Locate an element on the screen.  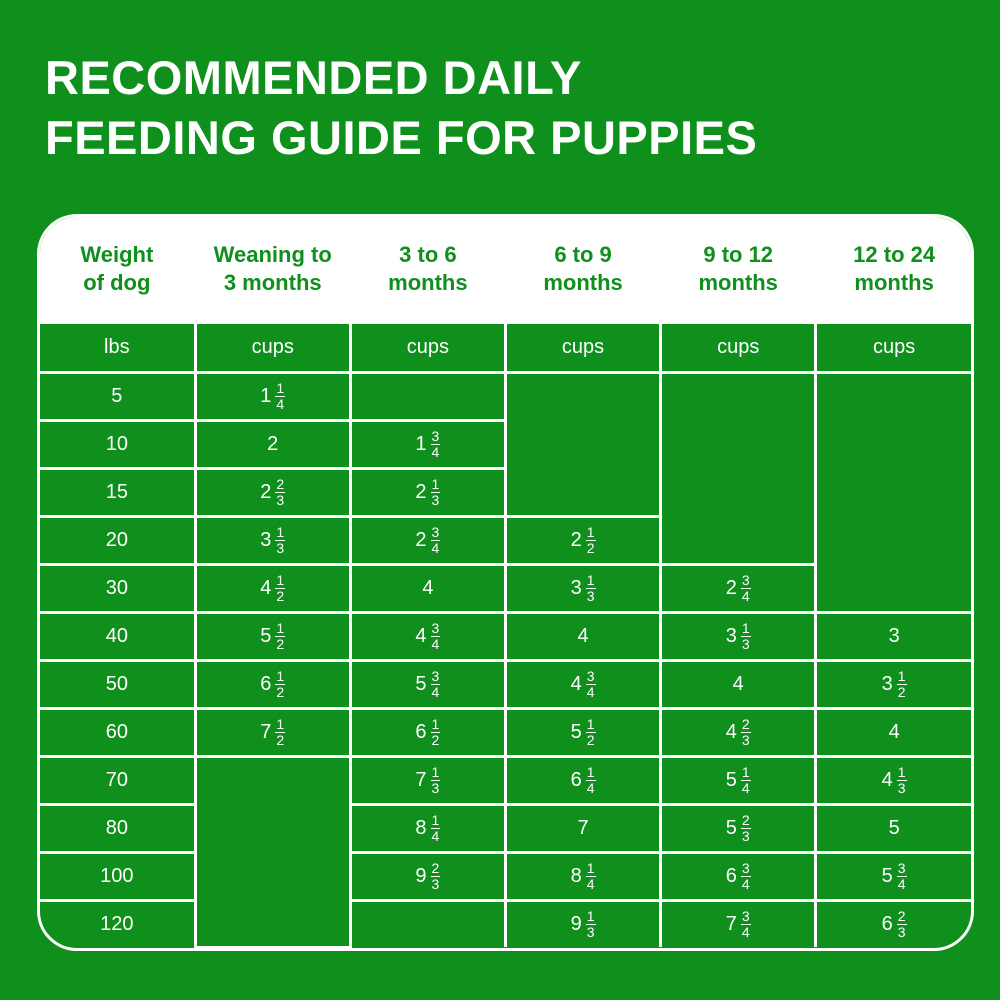
weight-cell: 60 is located at coordinates (118, 732).